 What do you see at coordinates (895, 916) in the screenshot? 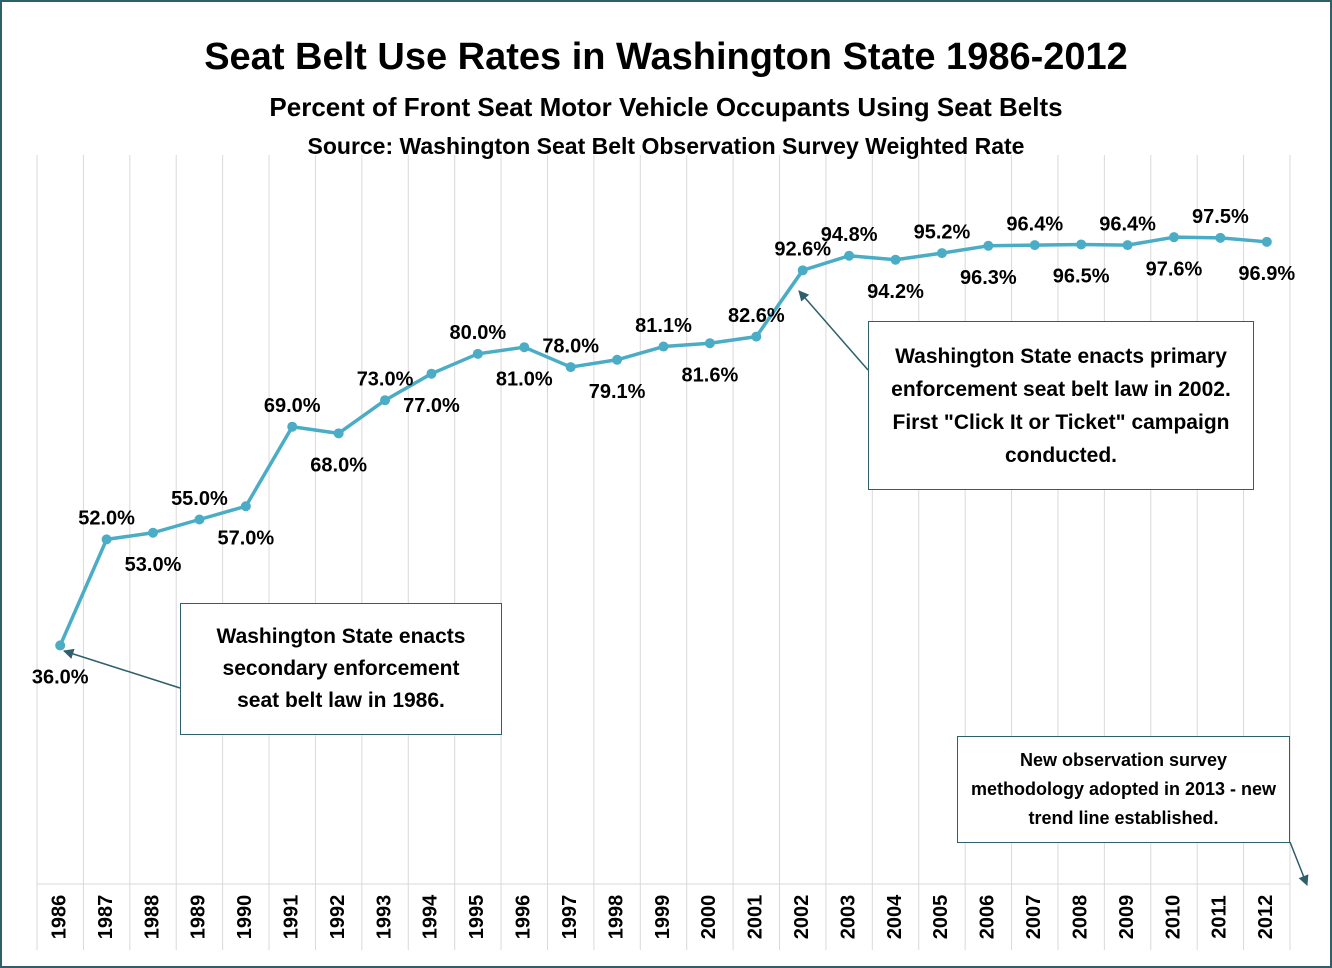
I see `x-tick-label: 2004` at bounding box center [895, 916].